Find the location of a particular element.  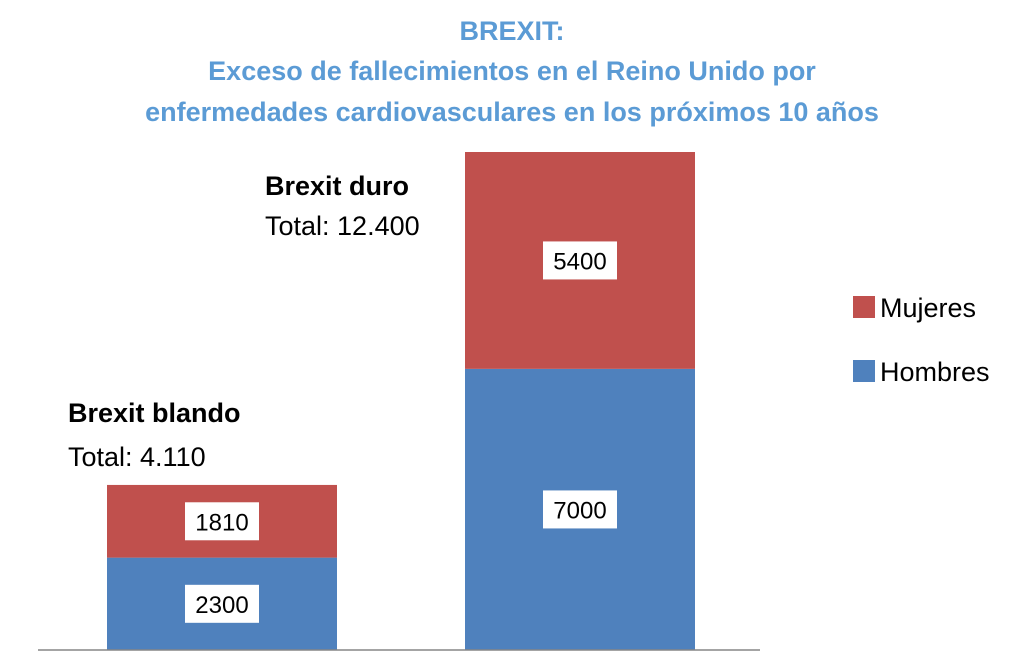

legend-swatch-mujeres is located at coordinates (864, 307).